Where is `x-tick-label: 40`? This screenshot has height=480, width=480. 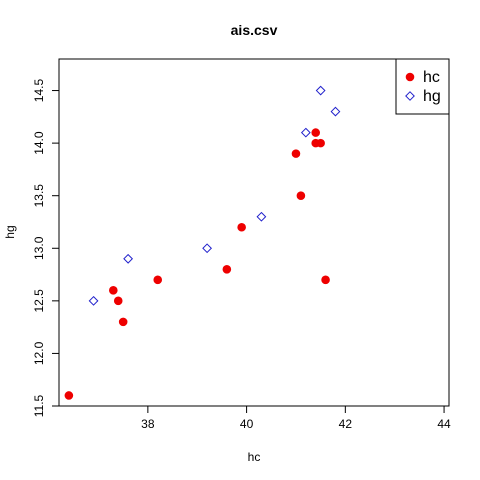
x-tick-label: 40 is located at coordinates (247, 424).